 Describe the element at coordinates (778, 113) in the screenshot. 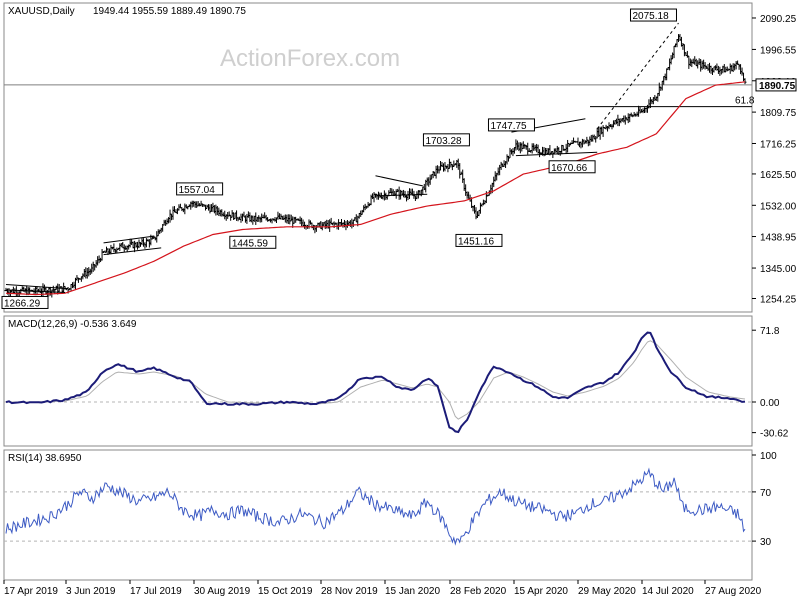

I see `price-tick-label: 1809.75` at that location.